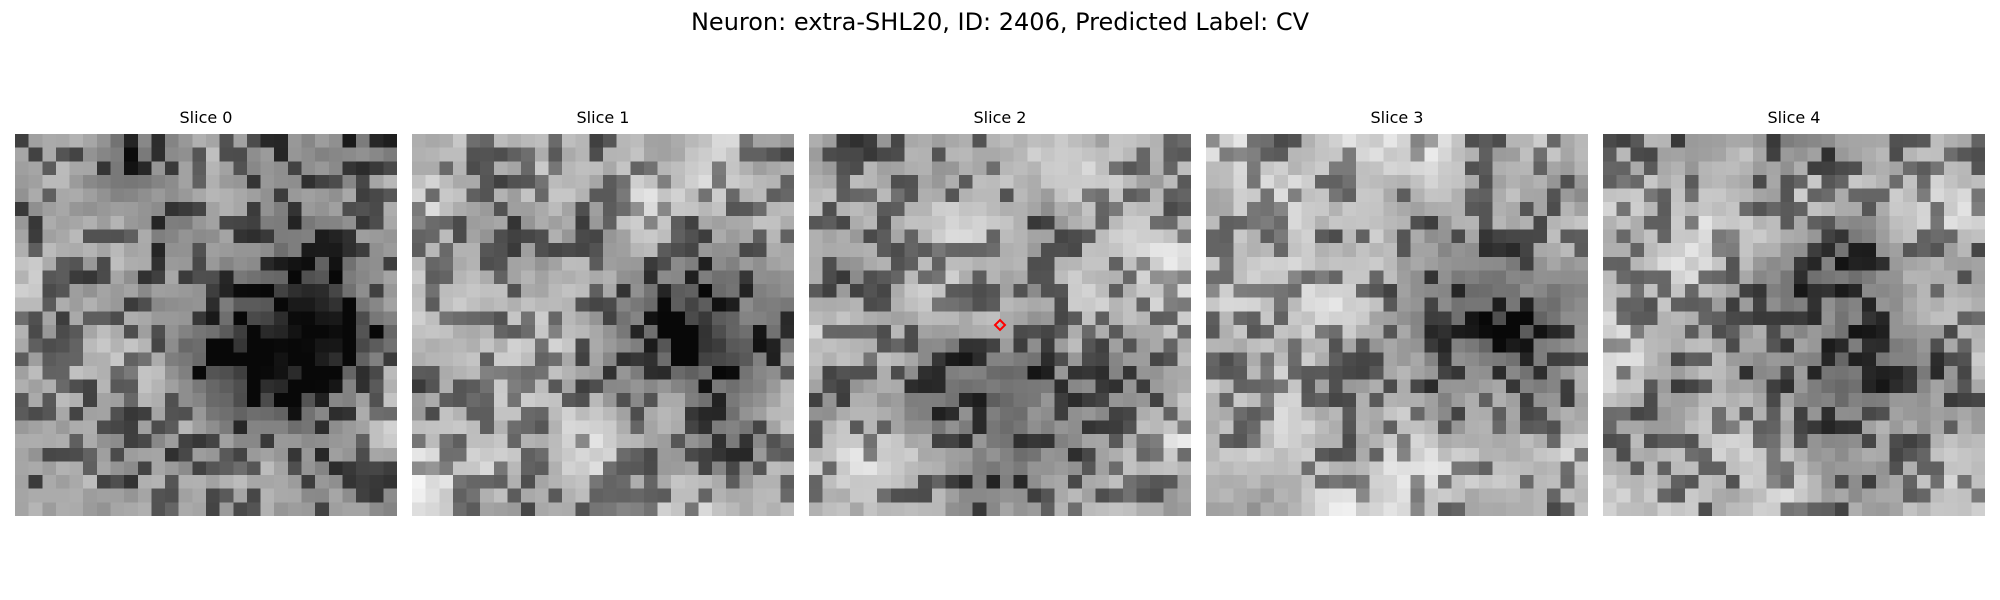 This screenshot has width=2000, height=600. I want to click on slice-panel-3: Slice 3, so click(1397, 118).